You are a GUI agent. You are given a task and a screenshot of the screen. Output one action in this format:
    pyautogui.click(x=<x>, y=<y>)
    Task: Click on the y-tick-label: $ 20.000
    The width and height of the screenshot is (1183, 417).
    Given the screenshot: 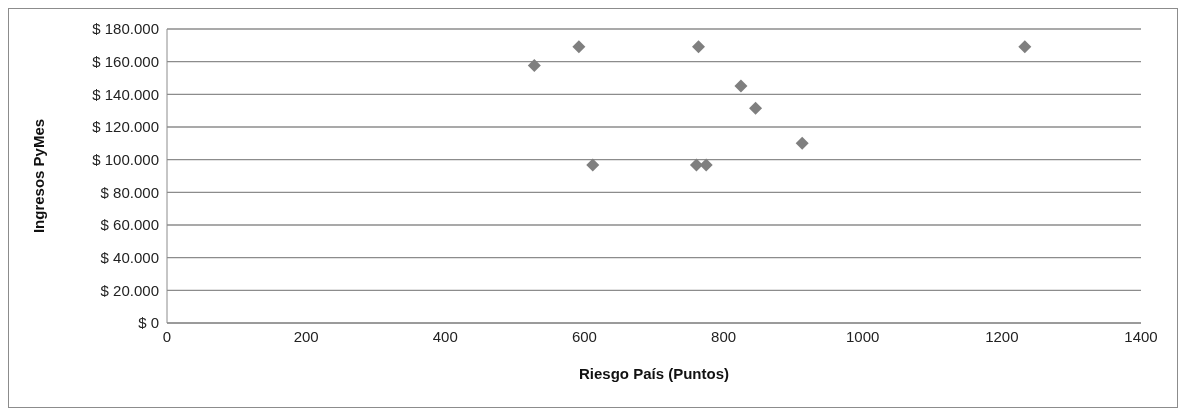 What is the action you would take?
    pyautogui.click(x=129, y=290)
    